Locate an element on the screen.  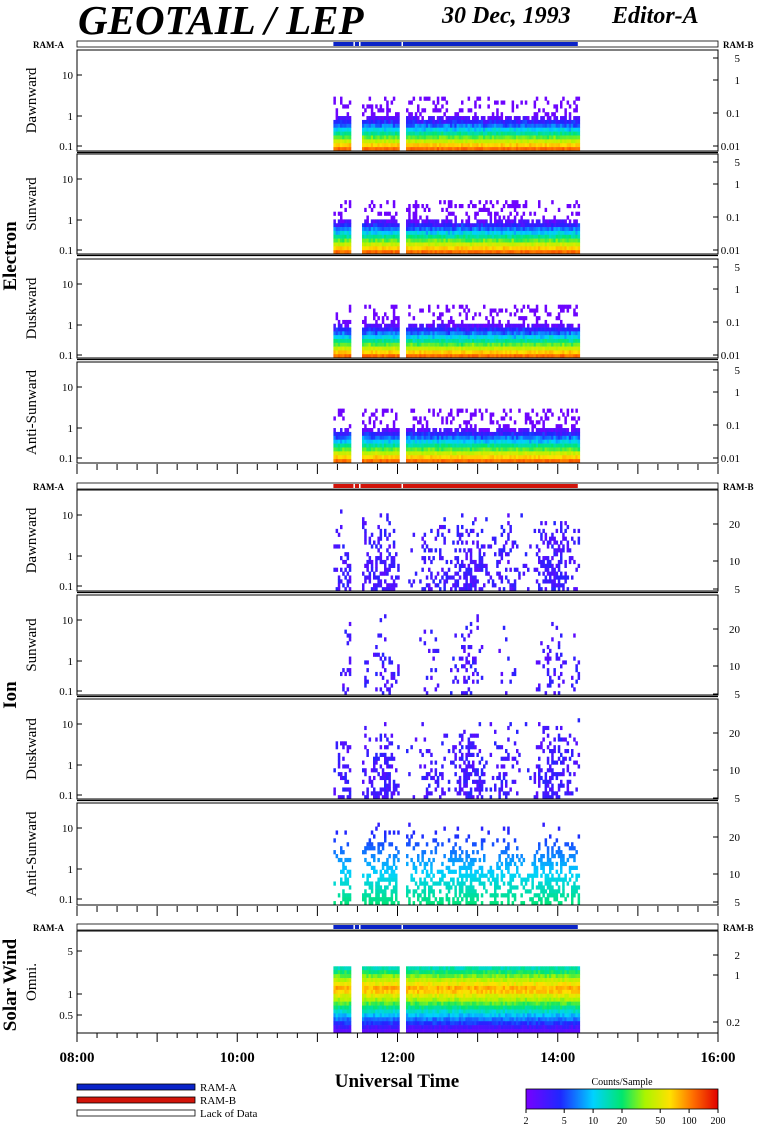
y2-tick-label: 0.1 is located at coordinates (733, 114).